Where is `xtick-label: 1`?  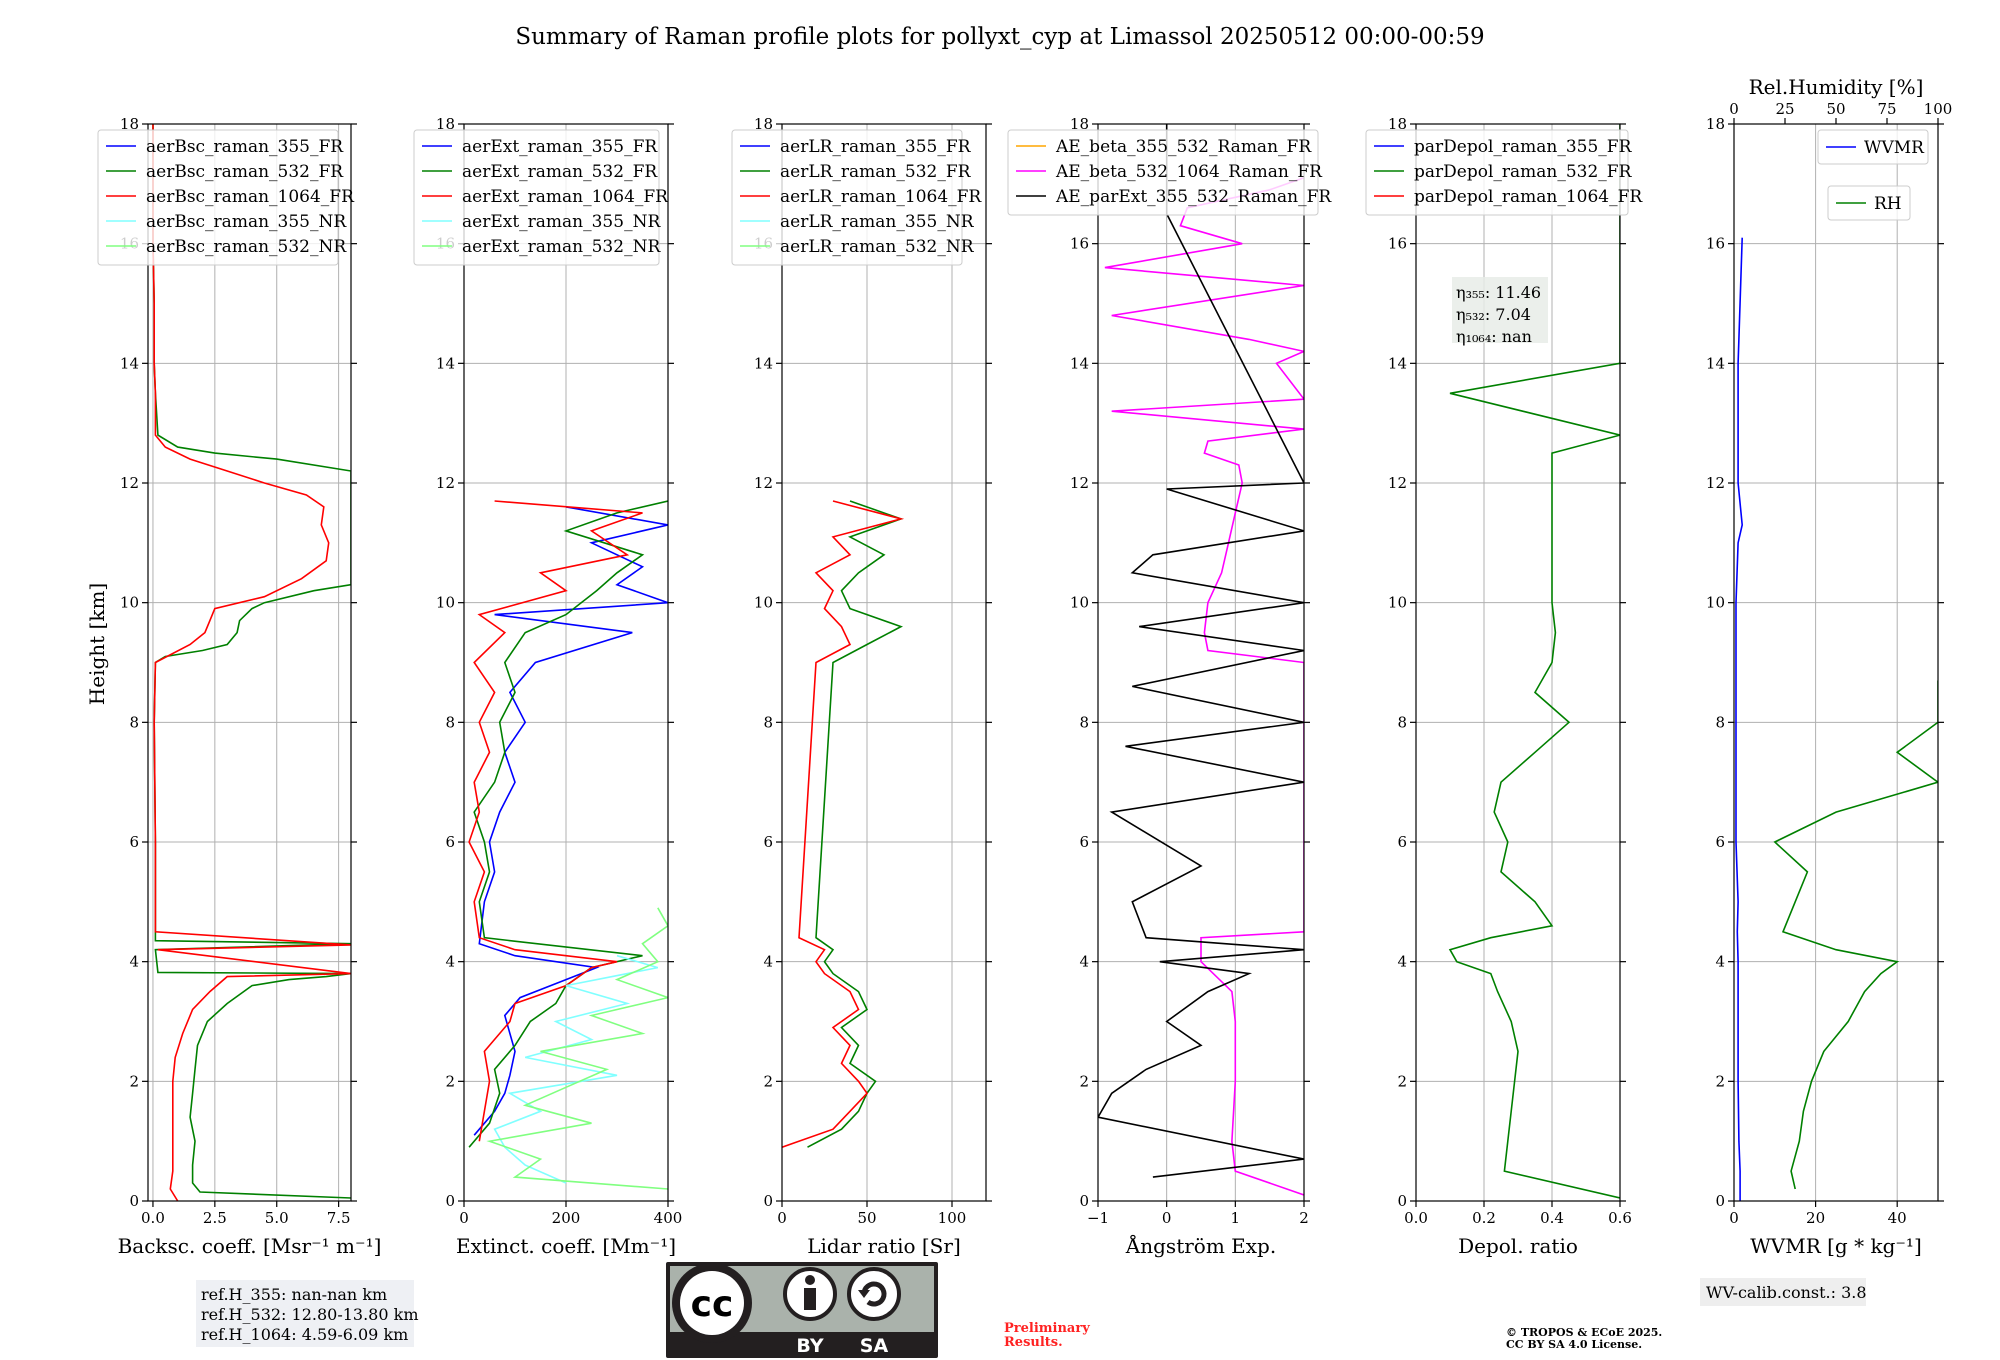 xtick-label: 1 is located at coordinates (1236, 1218).